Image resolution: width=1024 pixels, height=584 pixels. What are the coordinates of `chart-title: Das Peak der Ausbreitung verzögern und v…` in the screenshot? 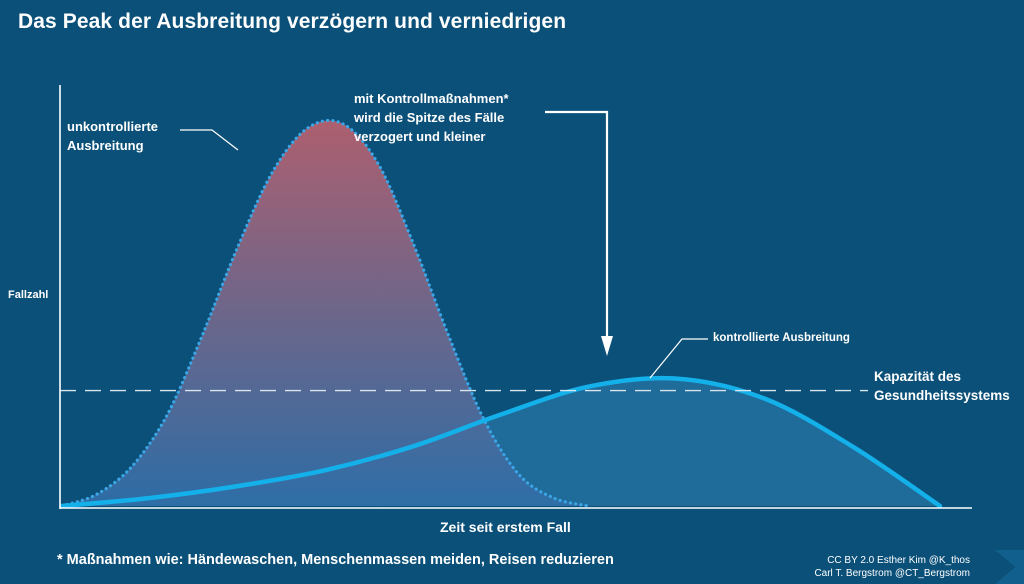 It's located at (292, 21).